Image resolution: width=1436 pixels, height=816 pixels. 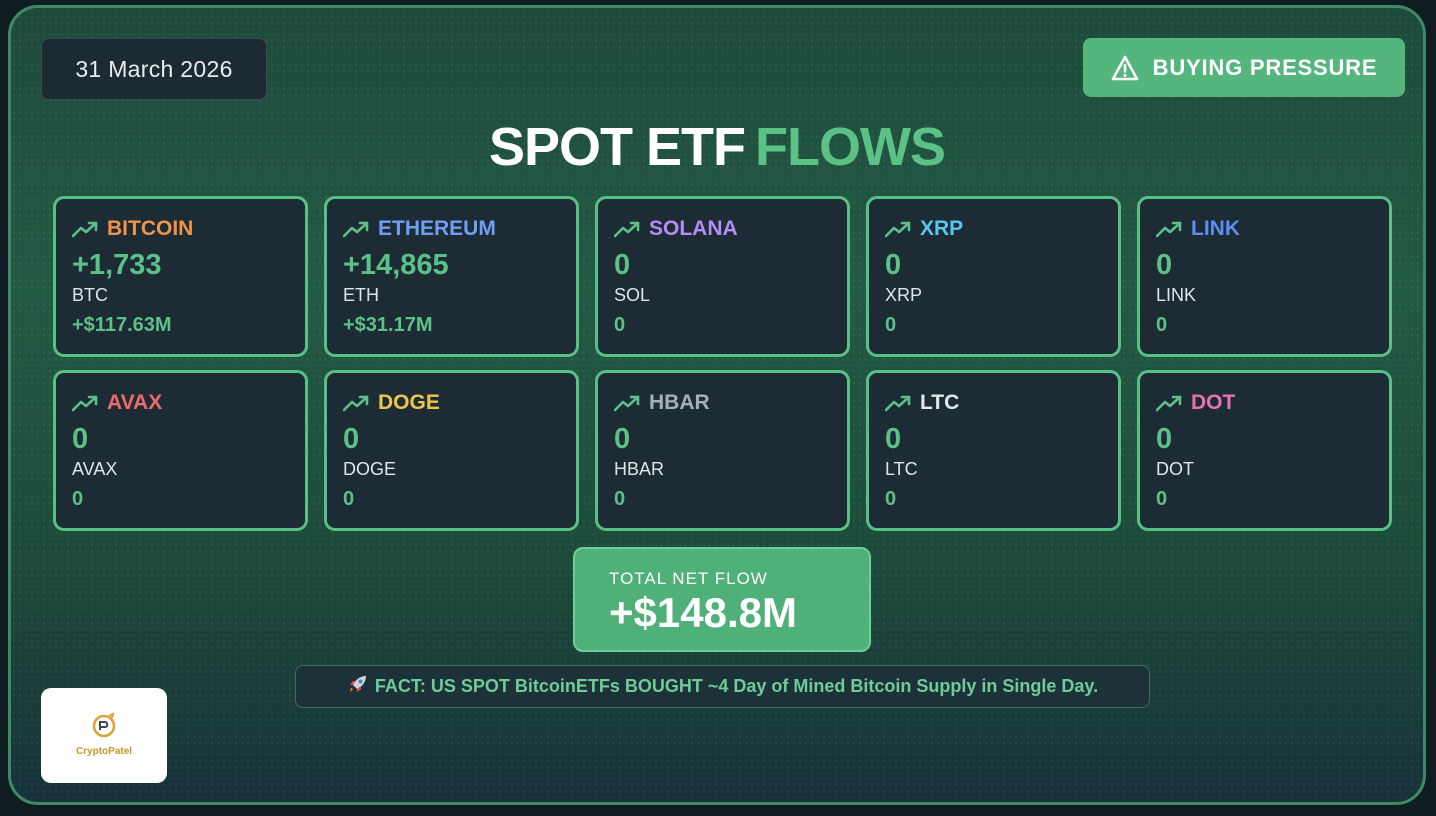 I want to click on asset-card-sol: SOLANA 0 SOL 0, so click(x=722, y=276).